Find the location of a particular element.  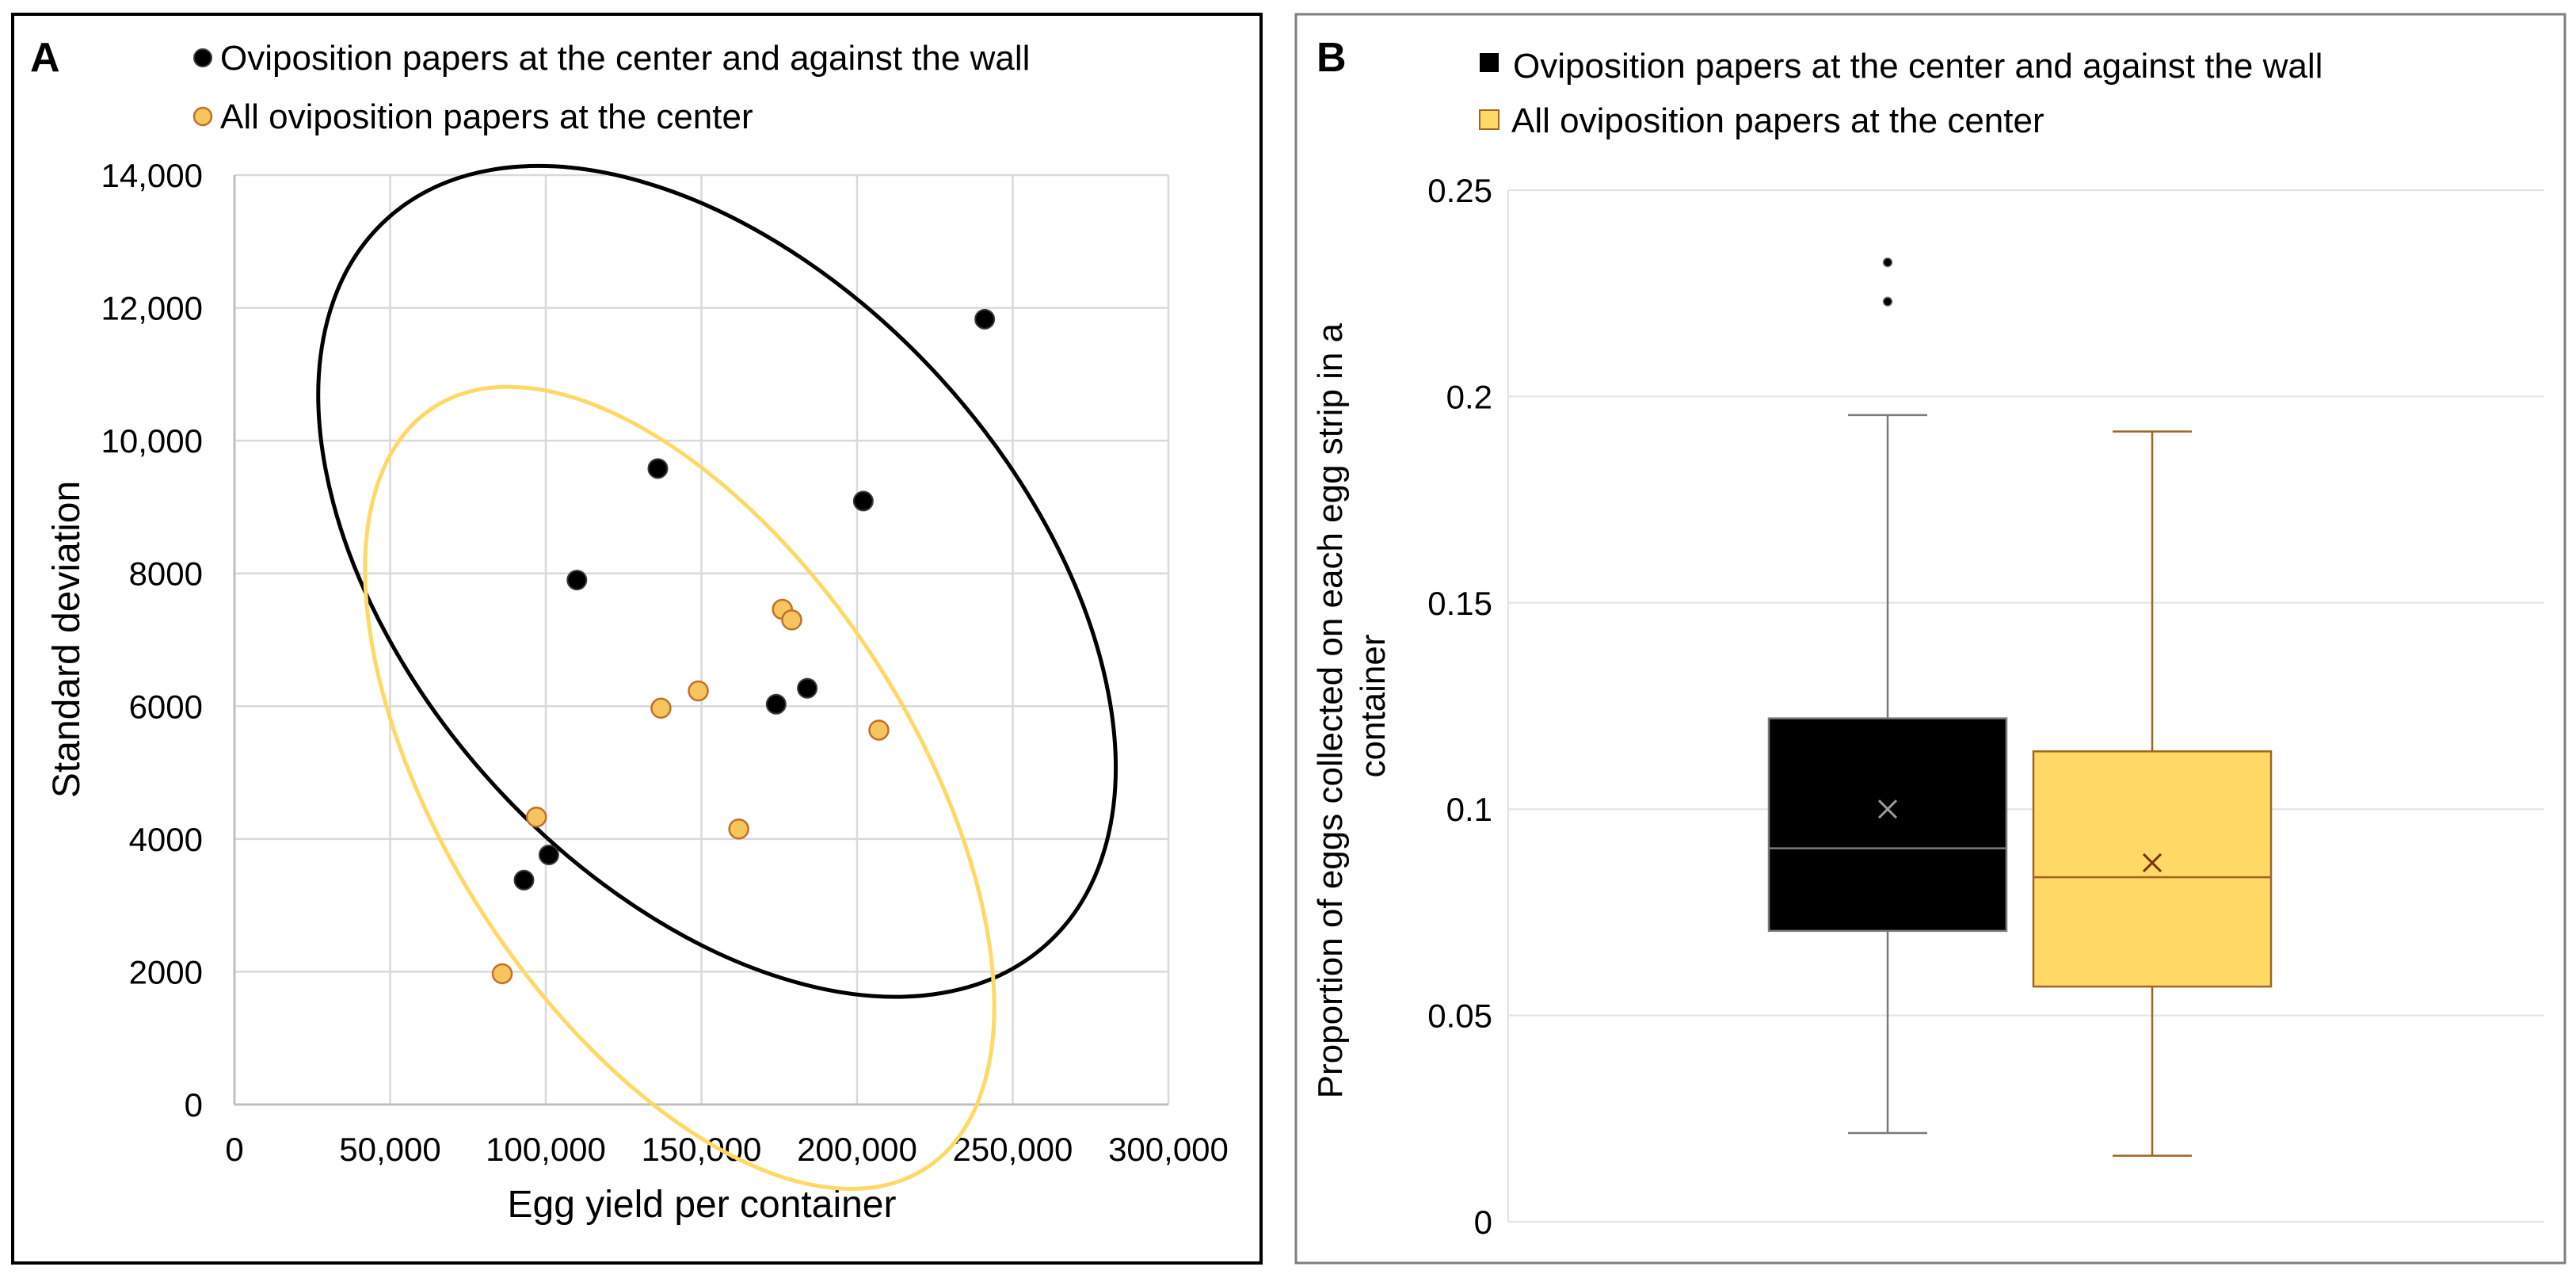

panel-b-wall-box is located at coordinates (1888, 825).